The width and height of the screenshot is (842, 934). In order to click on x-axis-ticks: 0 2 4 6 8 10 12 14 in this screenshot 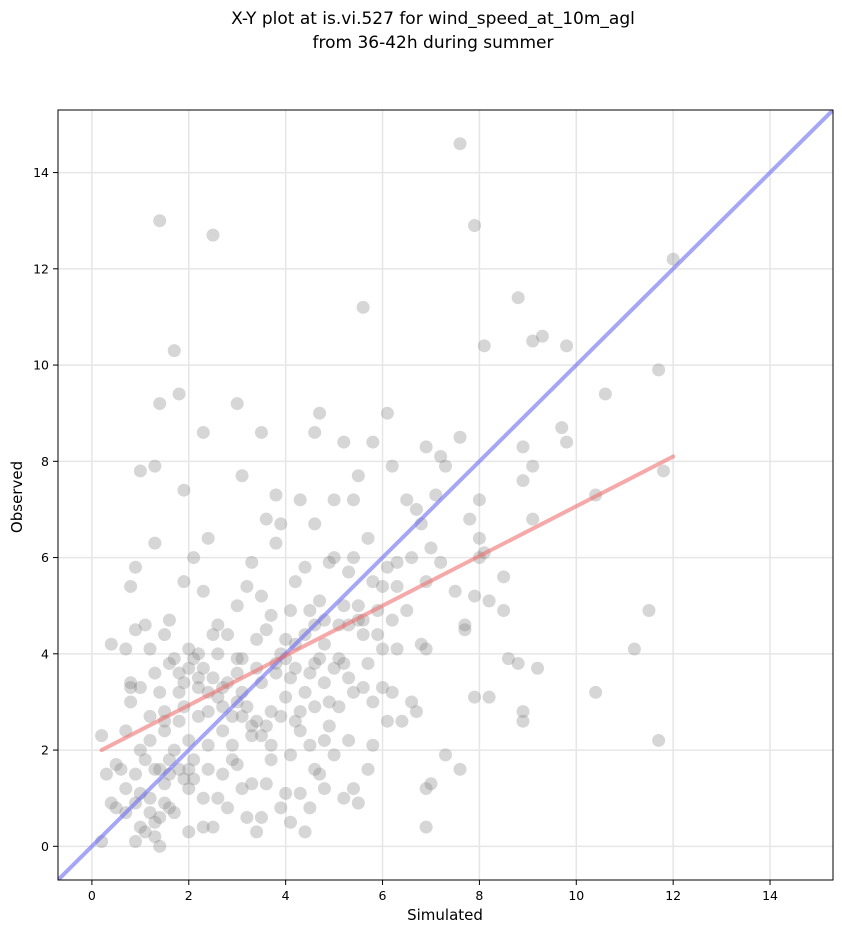, I will do `click(433, 891)`.